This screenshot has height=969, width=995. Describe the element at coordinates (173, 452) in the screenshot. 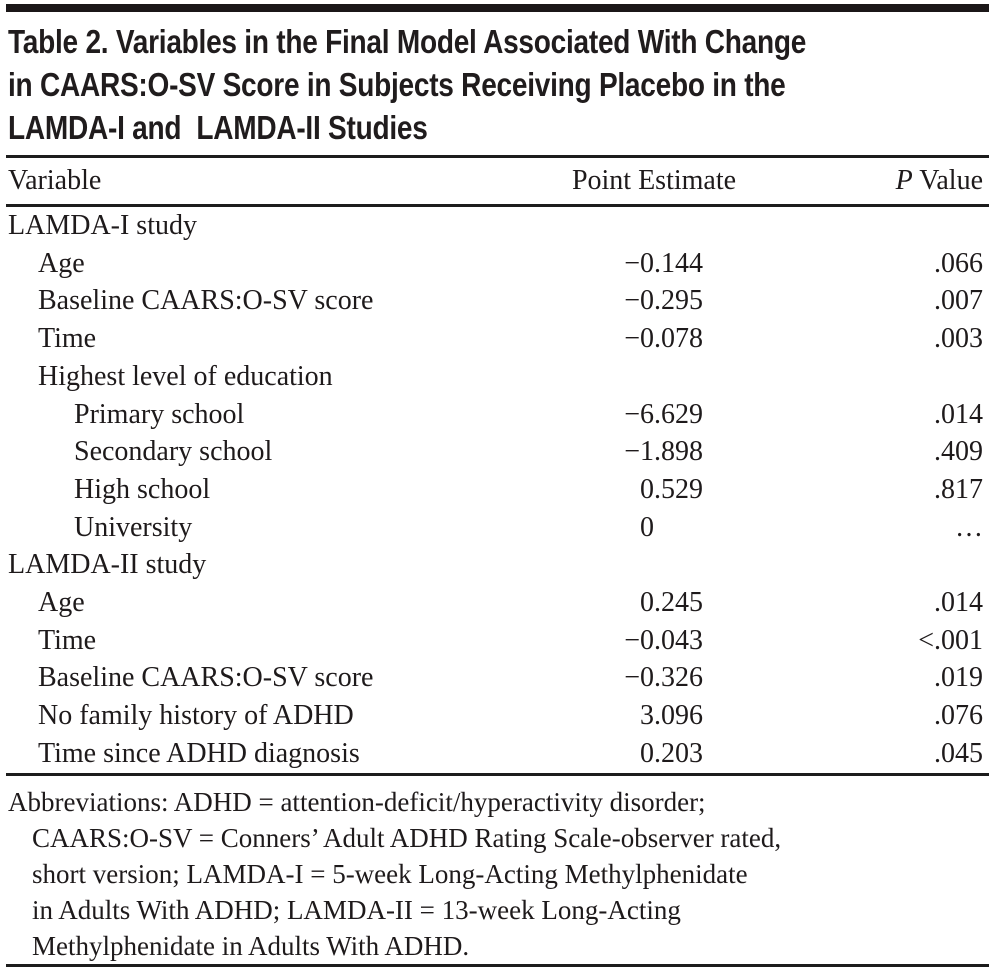

I see `row-label: Secondary school` at that location.